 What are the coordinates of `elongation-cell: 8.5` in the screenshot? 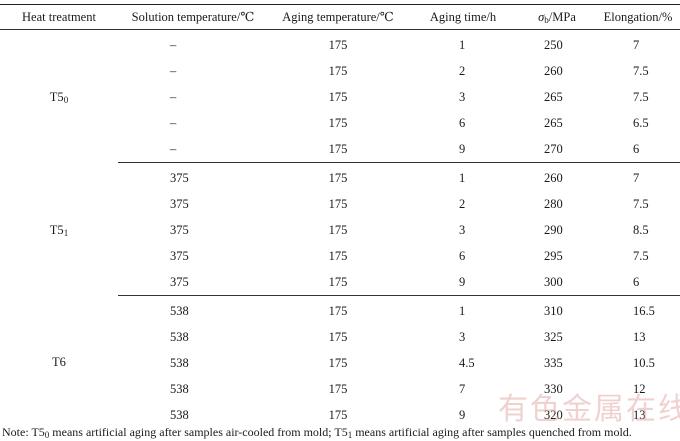 It's located at (641, 229).